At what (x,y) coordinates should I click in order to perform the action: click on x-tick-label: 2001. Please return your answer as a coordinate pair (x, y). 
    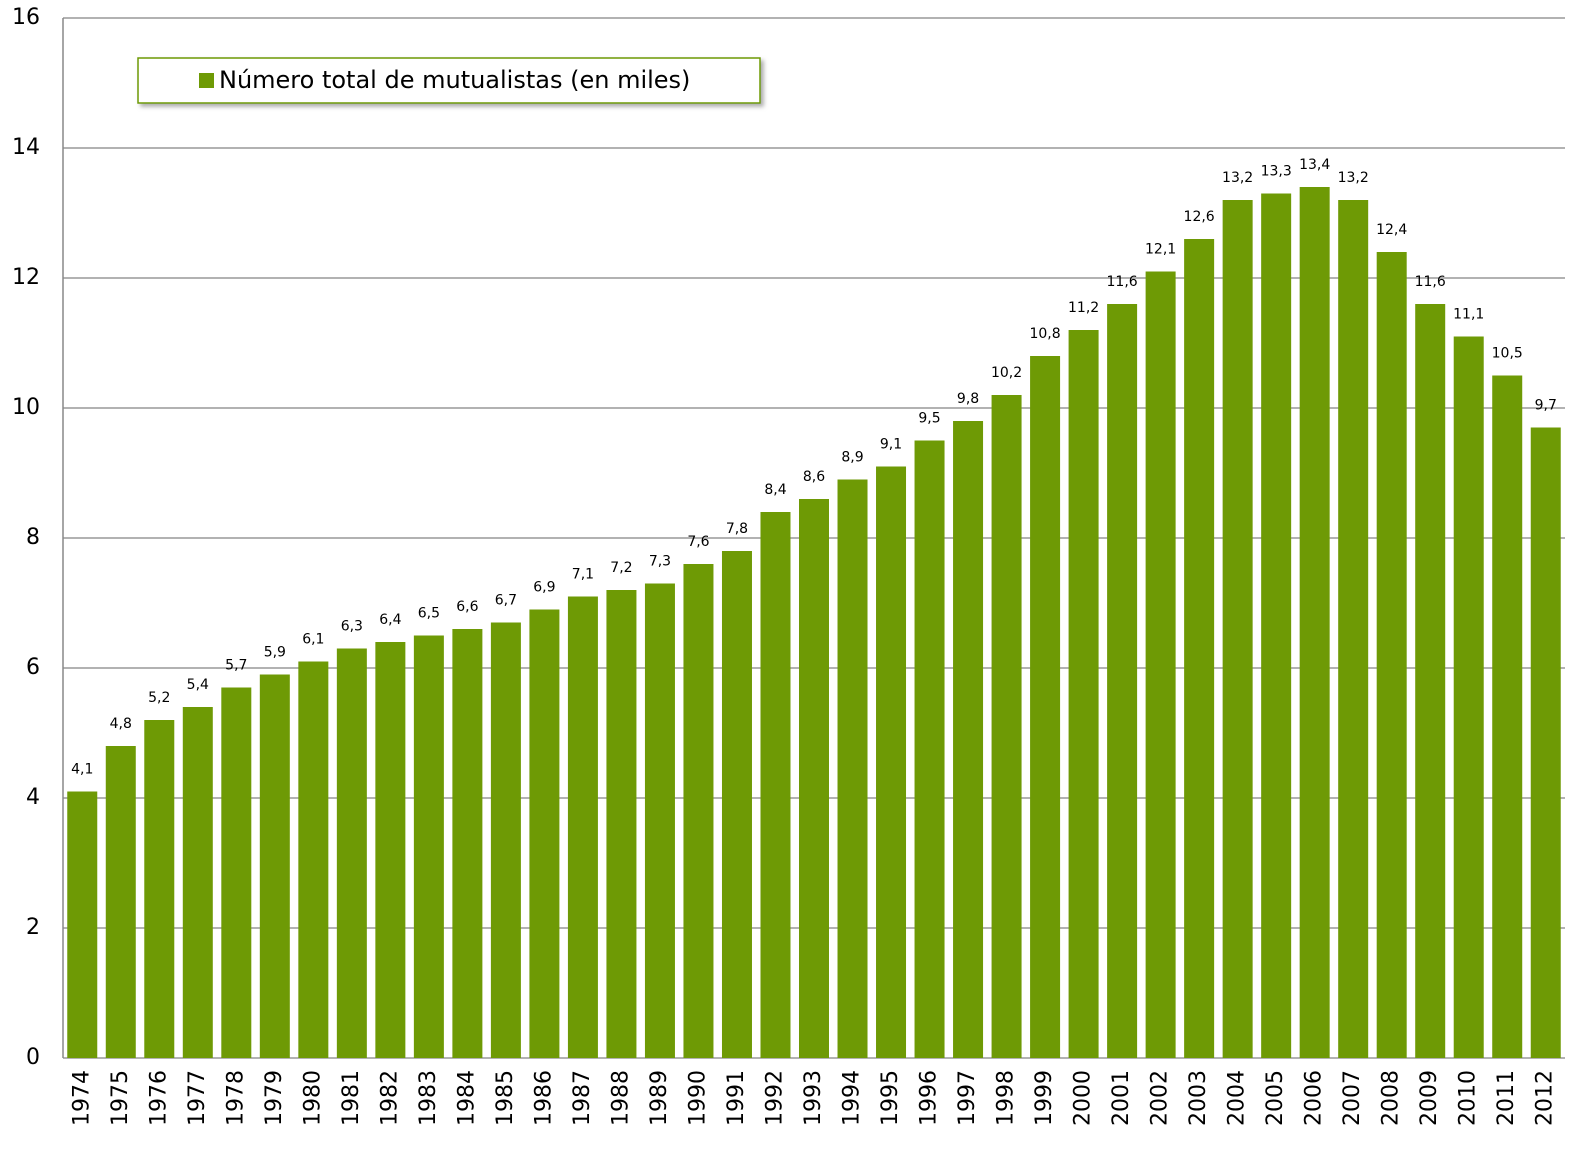
    Looking at the image, I should click on (1121, 1098).